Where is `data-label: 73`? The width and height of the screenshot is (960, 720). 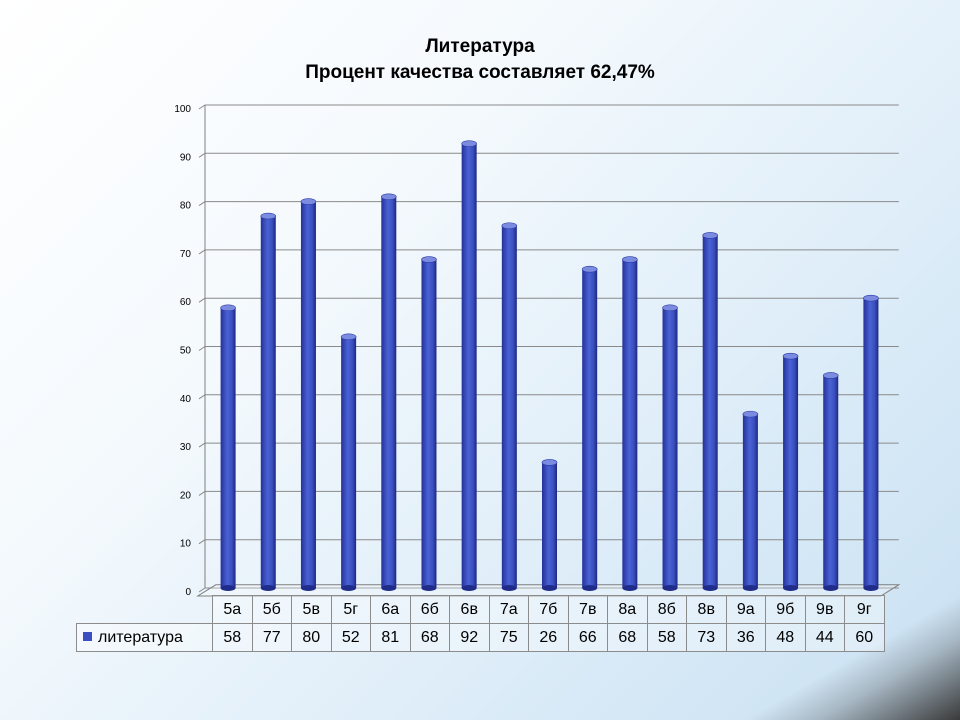 data-label: 73 is located at coordinates (706, 637).